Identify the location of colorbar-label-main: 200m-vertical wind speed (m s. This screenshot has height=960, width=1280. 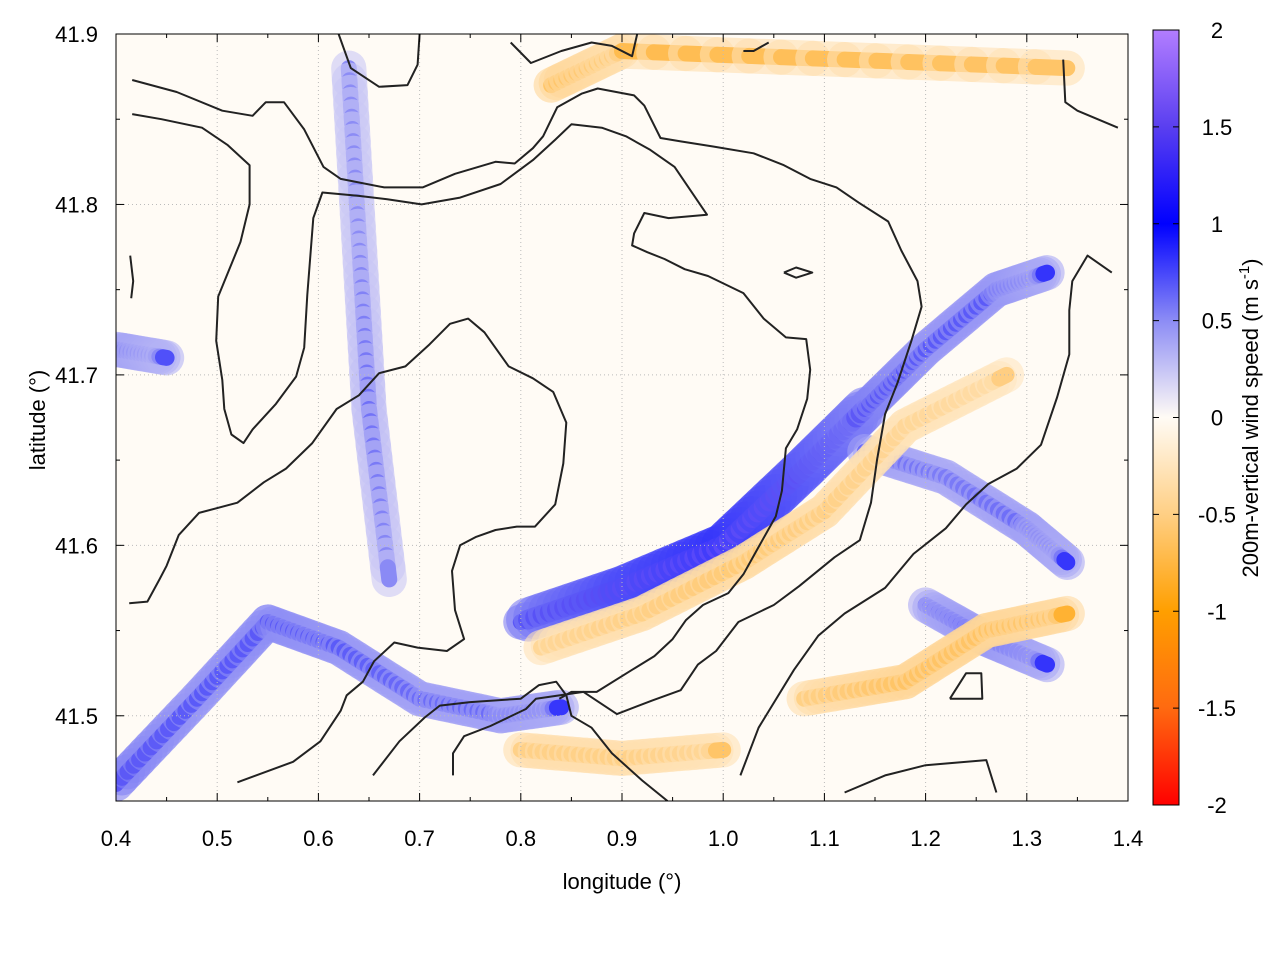
(1250, 428).